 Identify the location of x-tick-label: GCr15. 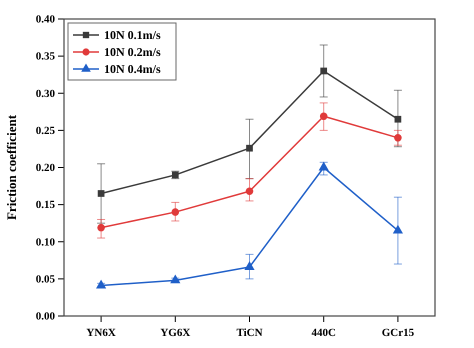
(398, 333).